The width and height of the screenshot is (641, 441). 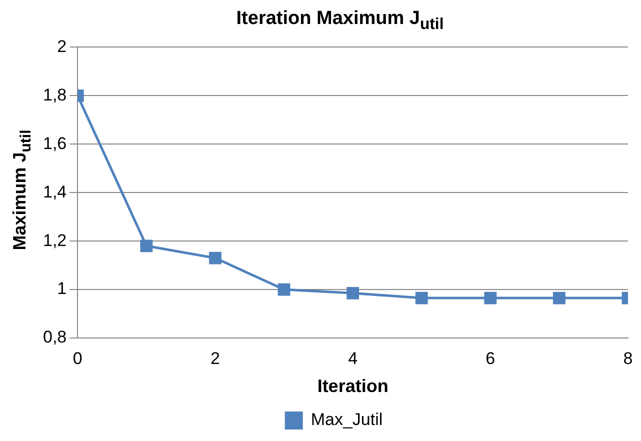 I want to click on y-tick-label: 0,8, so click(x=54, y=337).